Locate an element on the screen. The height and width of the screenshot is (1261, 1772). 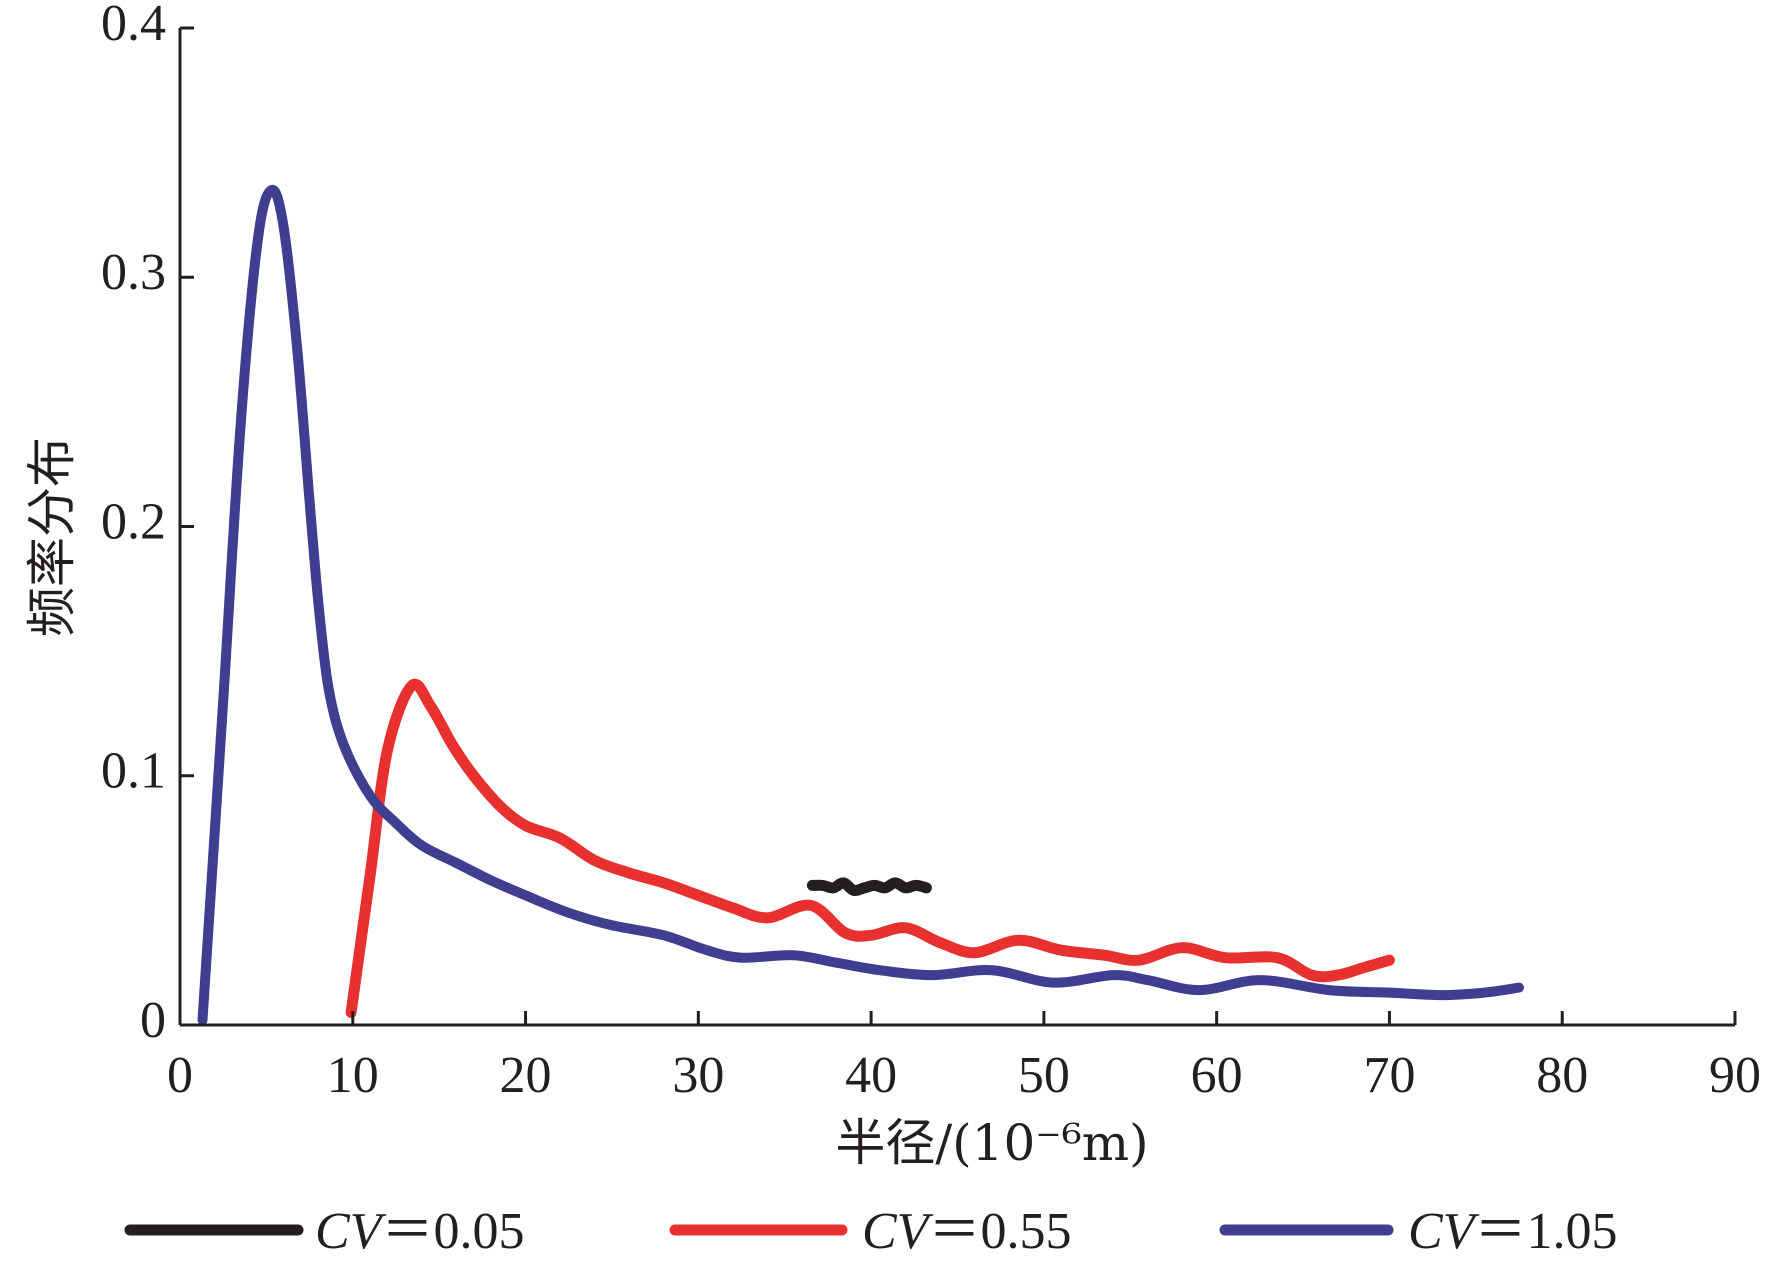
x-tick-label: 0 is located at coordinates (180, 1075).